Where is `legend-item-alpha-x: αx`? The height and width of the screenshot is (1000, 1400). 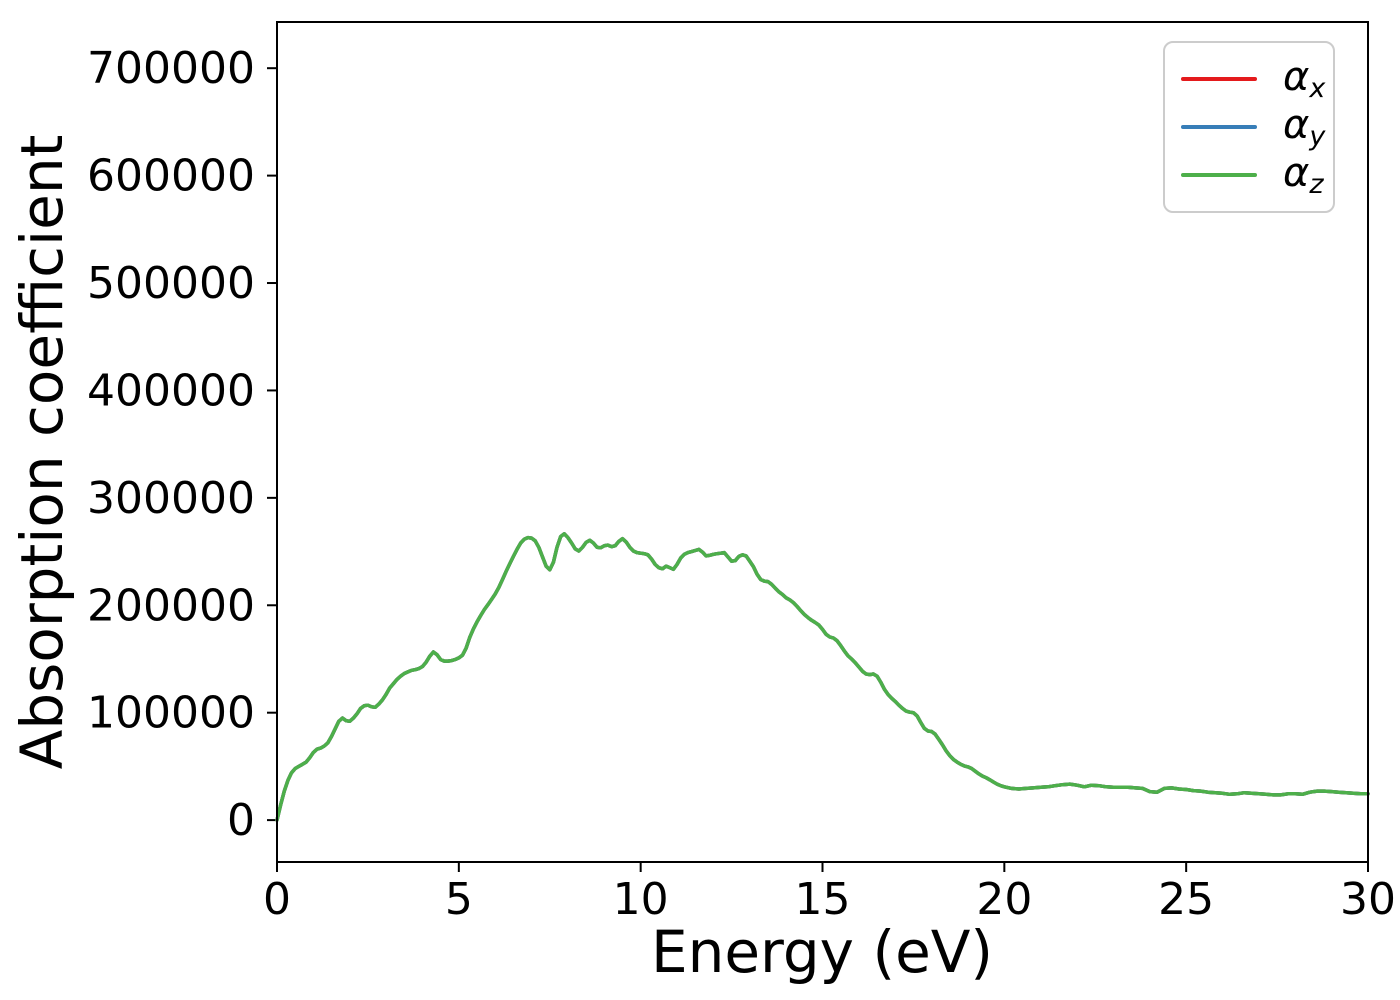 legend-item-alpha-x: αx is located at coordinates (1253, 79).